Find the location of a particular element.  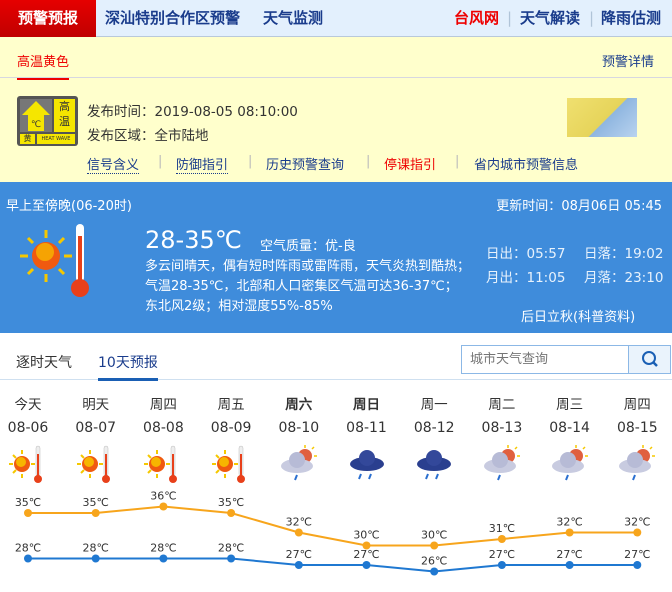

nav-weather-analysis: 天气解读 is located at coordinates (550, 18).